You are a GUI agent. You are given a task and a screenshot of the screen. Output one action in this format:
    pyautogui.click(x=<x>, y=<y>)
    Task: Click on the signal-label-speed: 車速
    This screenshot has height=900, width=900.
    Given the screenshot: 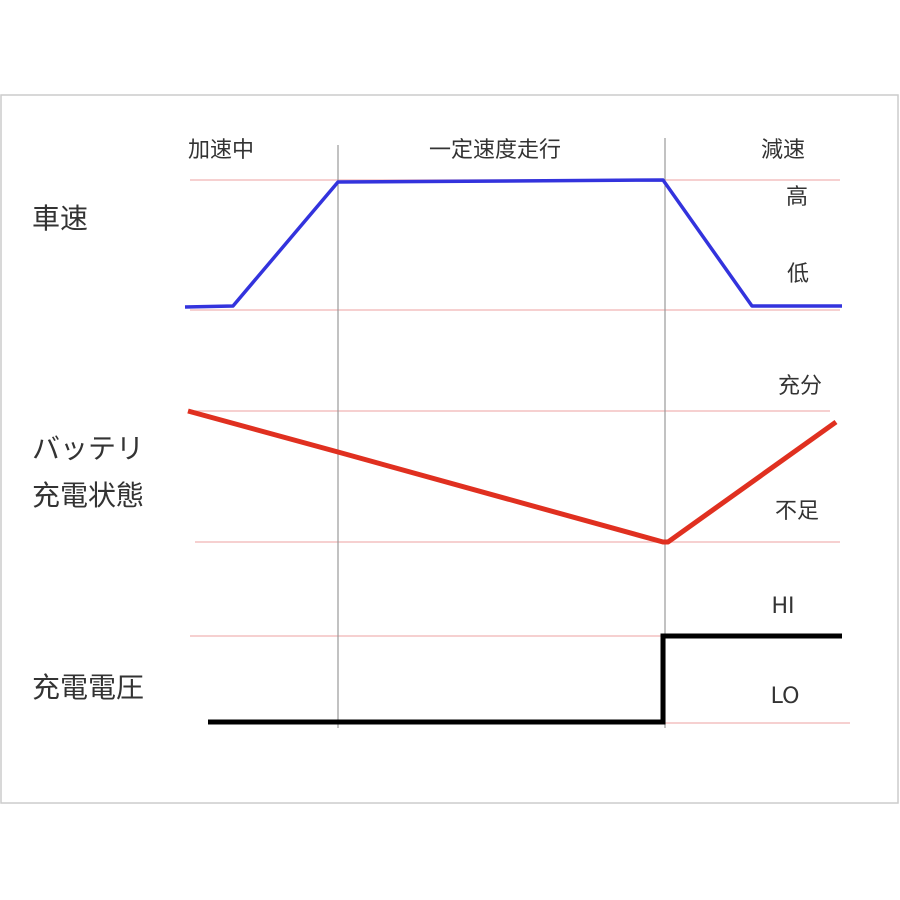 What is the action you would take?
    pyautogui.click(x=60, y=218)
    